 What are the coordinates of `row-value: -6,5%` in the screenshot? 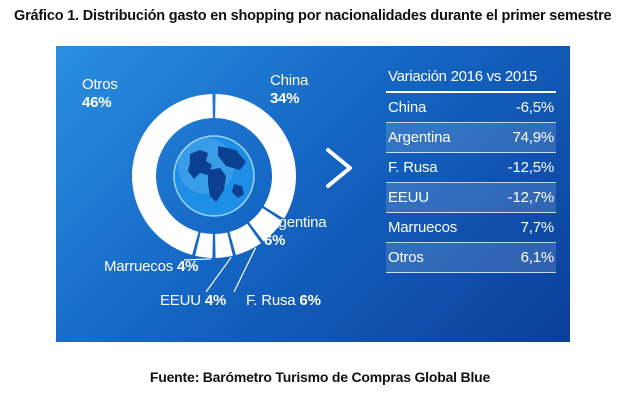 It's located at (534, 107).